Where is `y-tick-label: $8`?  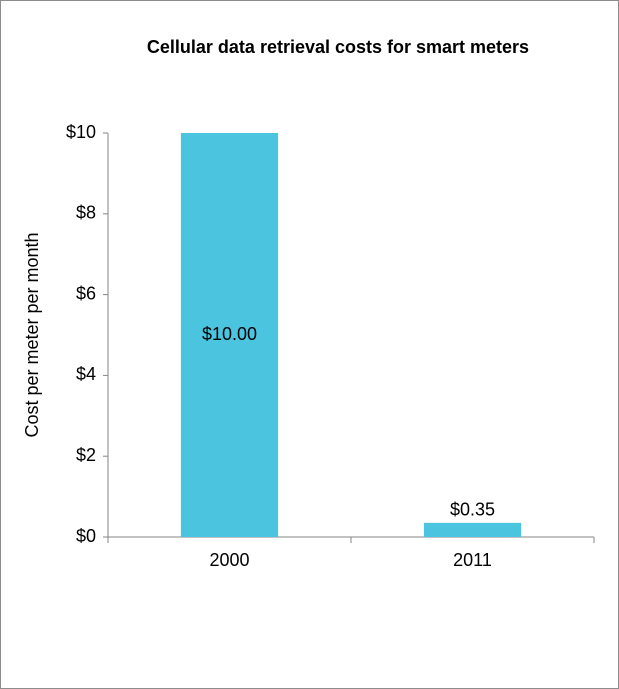
y-tick-label: $8 is located at coordinates (86, 213).